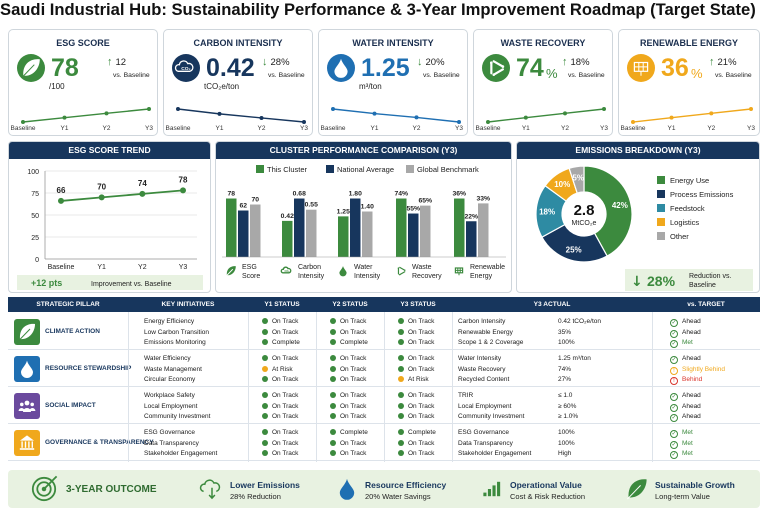 Image resolution: width=768 pixels, height=512 pixels. What do you see at coordinates (688, 43) in the screenshot?
I see `kpi-title: RENEWABLE ENERGY` at bounding box center [688, 43].